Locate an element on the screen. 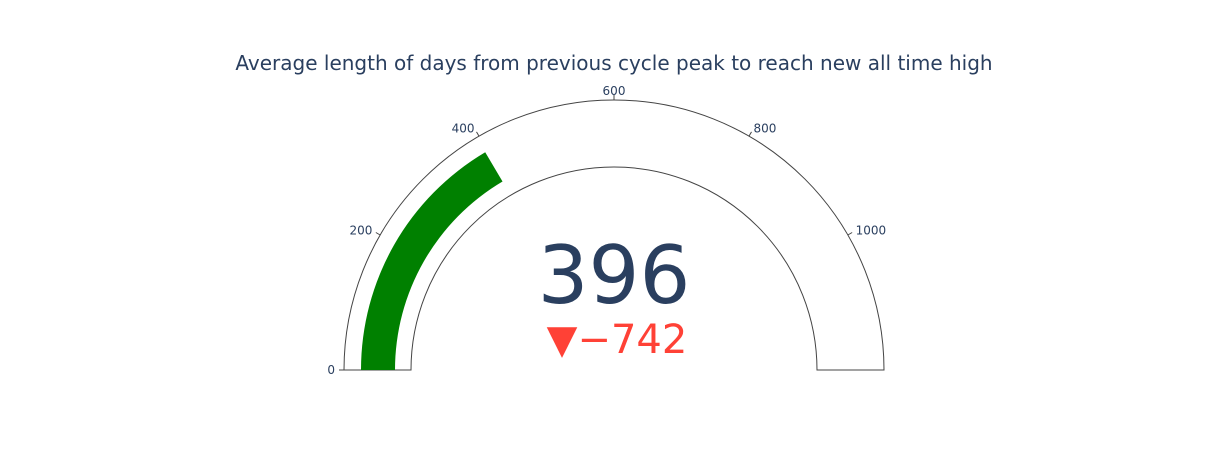  gauge-tick-label: 800 is located at coordinates (765, 128).